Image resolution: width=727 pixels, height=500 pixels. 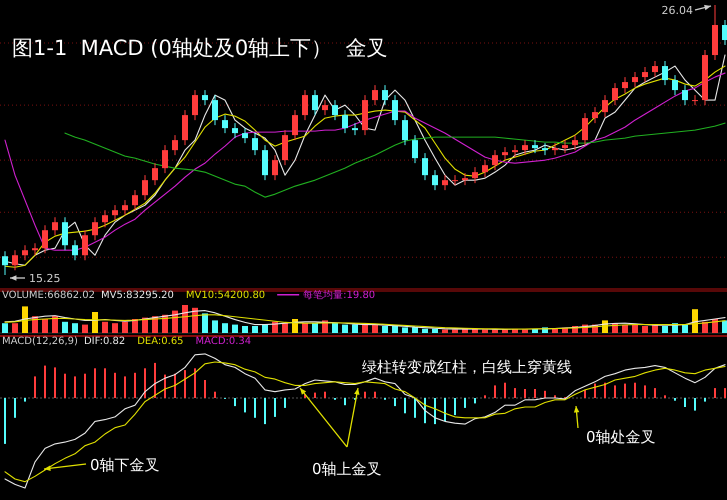 What do you see at coordinates (40, 341) in the screenshot?
I see `chart-title: MACD(12,26,9)` at bounding box center [40, 341].